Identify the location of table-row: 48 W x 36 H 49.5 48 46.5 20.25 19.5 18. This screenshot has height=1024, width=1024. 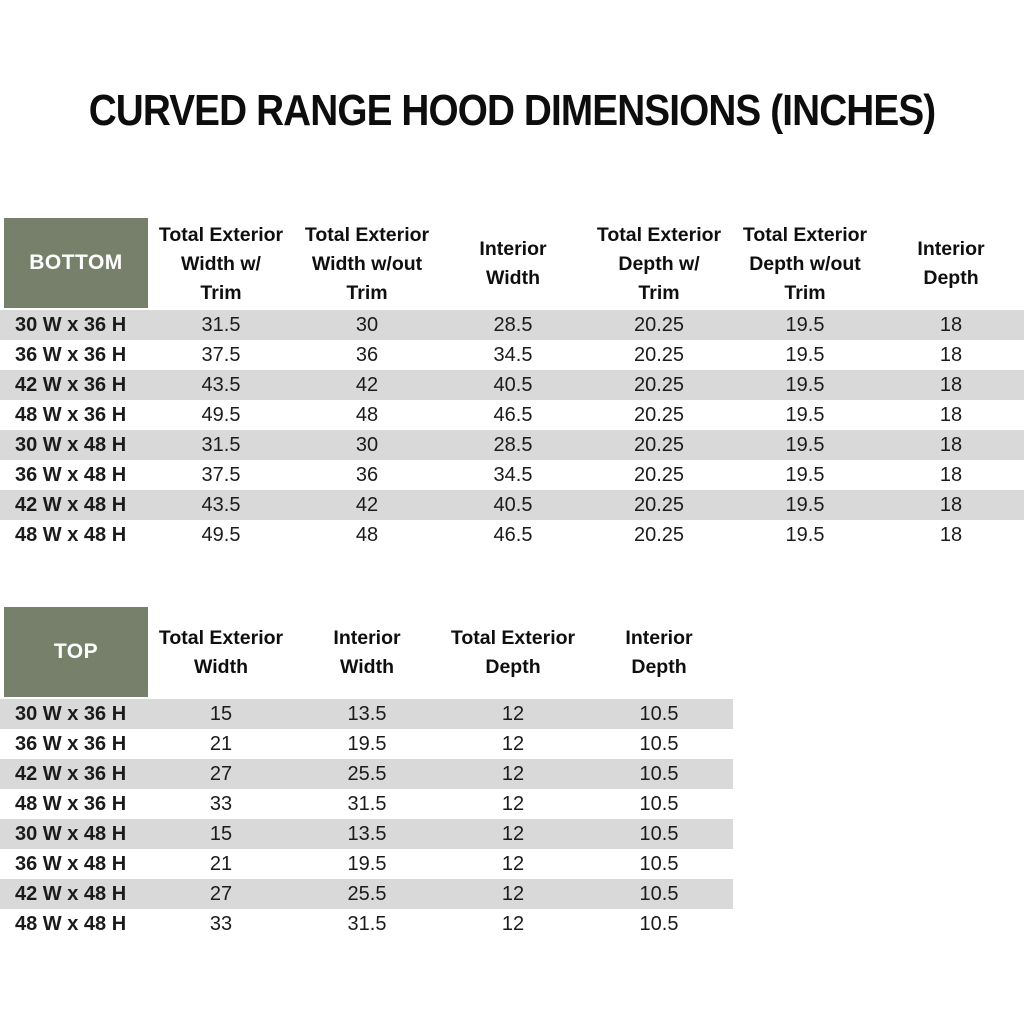
(512, 415).